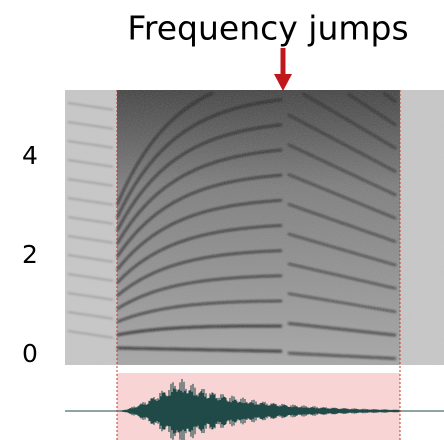 This screenshot has width=444, height=440. Describe the element at coordinates (30, 353) in the screenshot. I see `y-tick-label: 0` at that location.